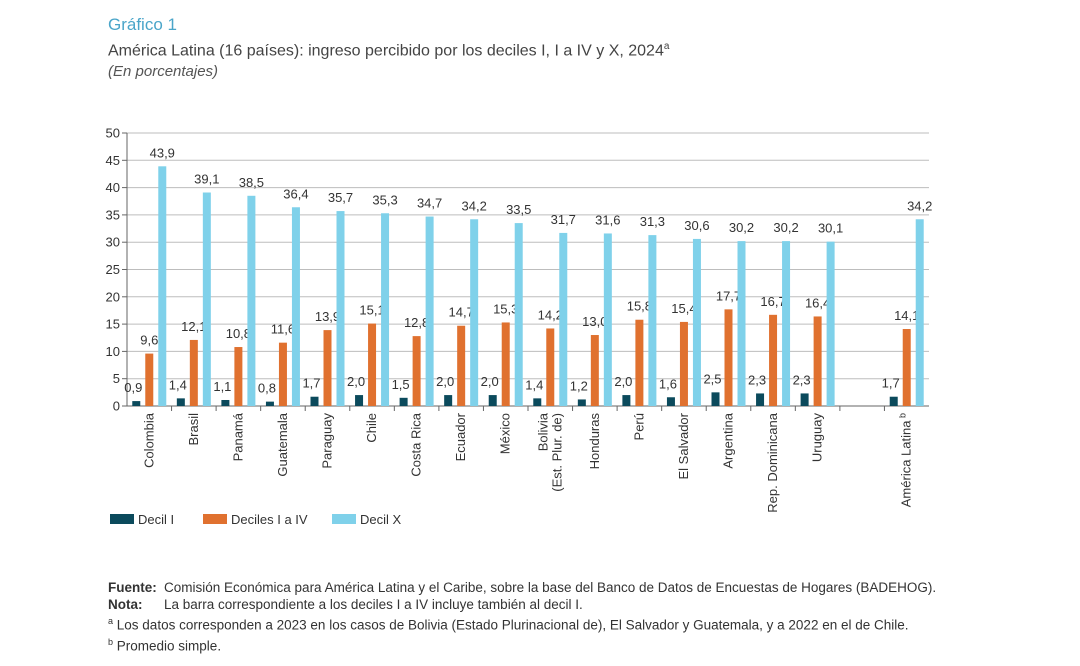  I want to click on data-label: 15,4, so click(683, 308).